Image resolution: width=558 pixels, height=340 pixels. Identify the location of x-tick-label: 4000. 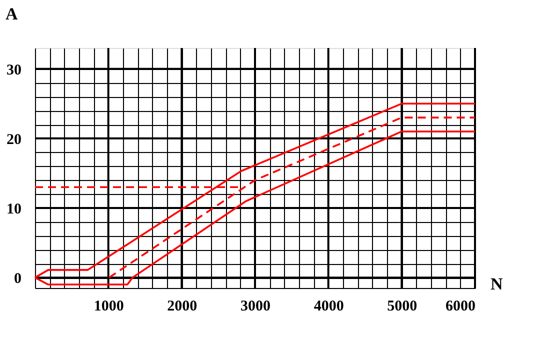
(329, 306).